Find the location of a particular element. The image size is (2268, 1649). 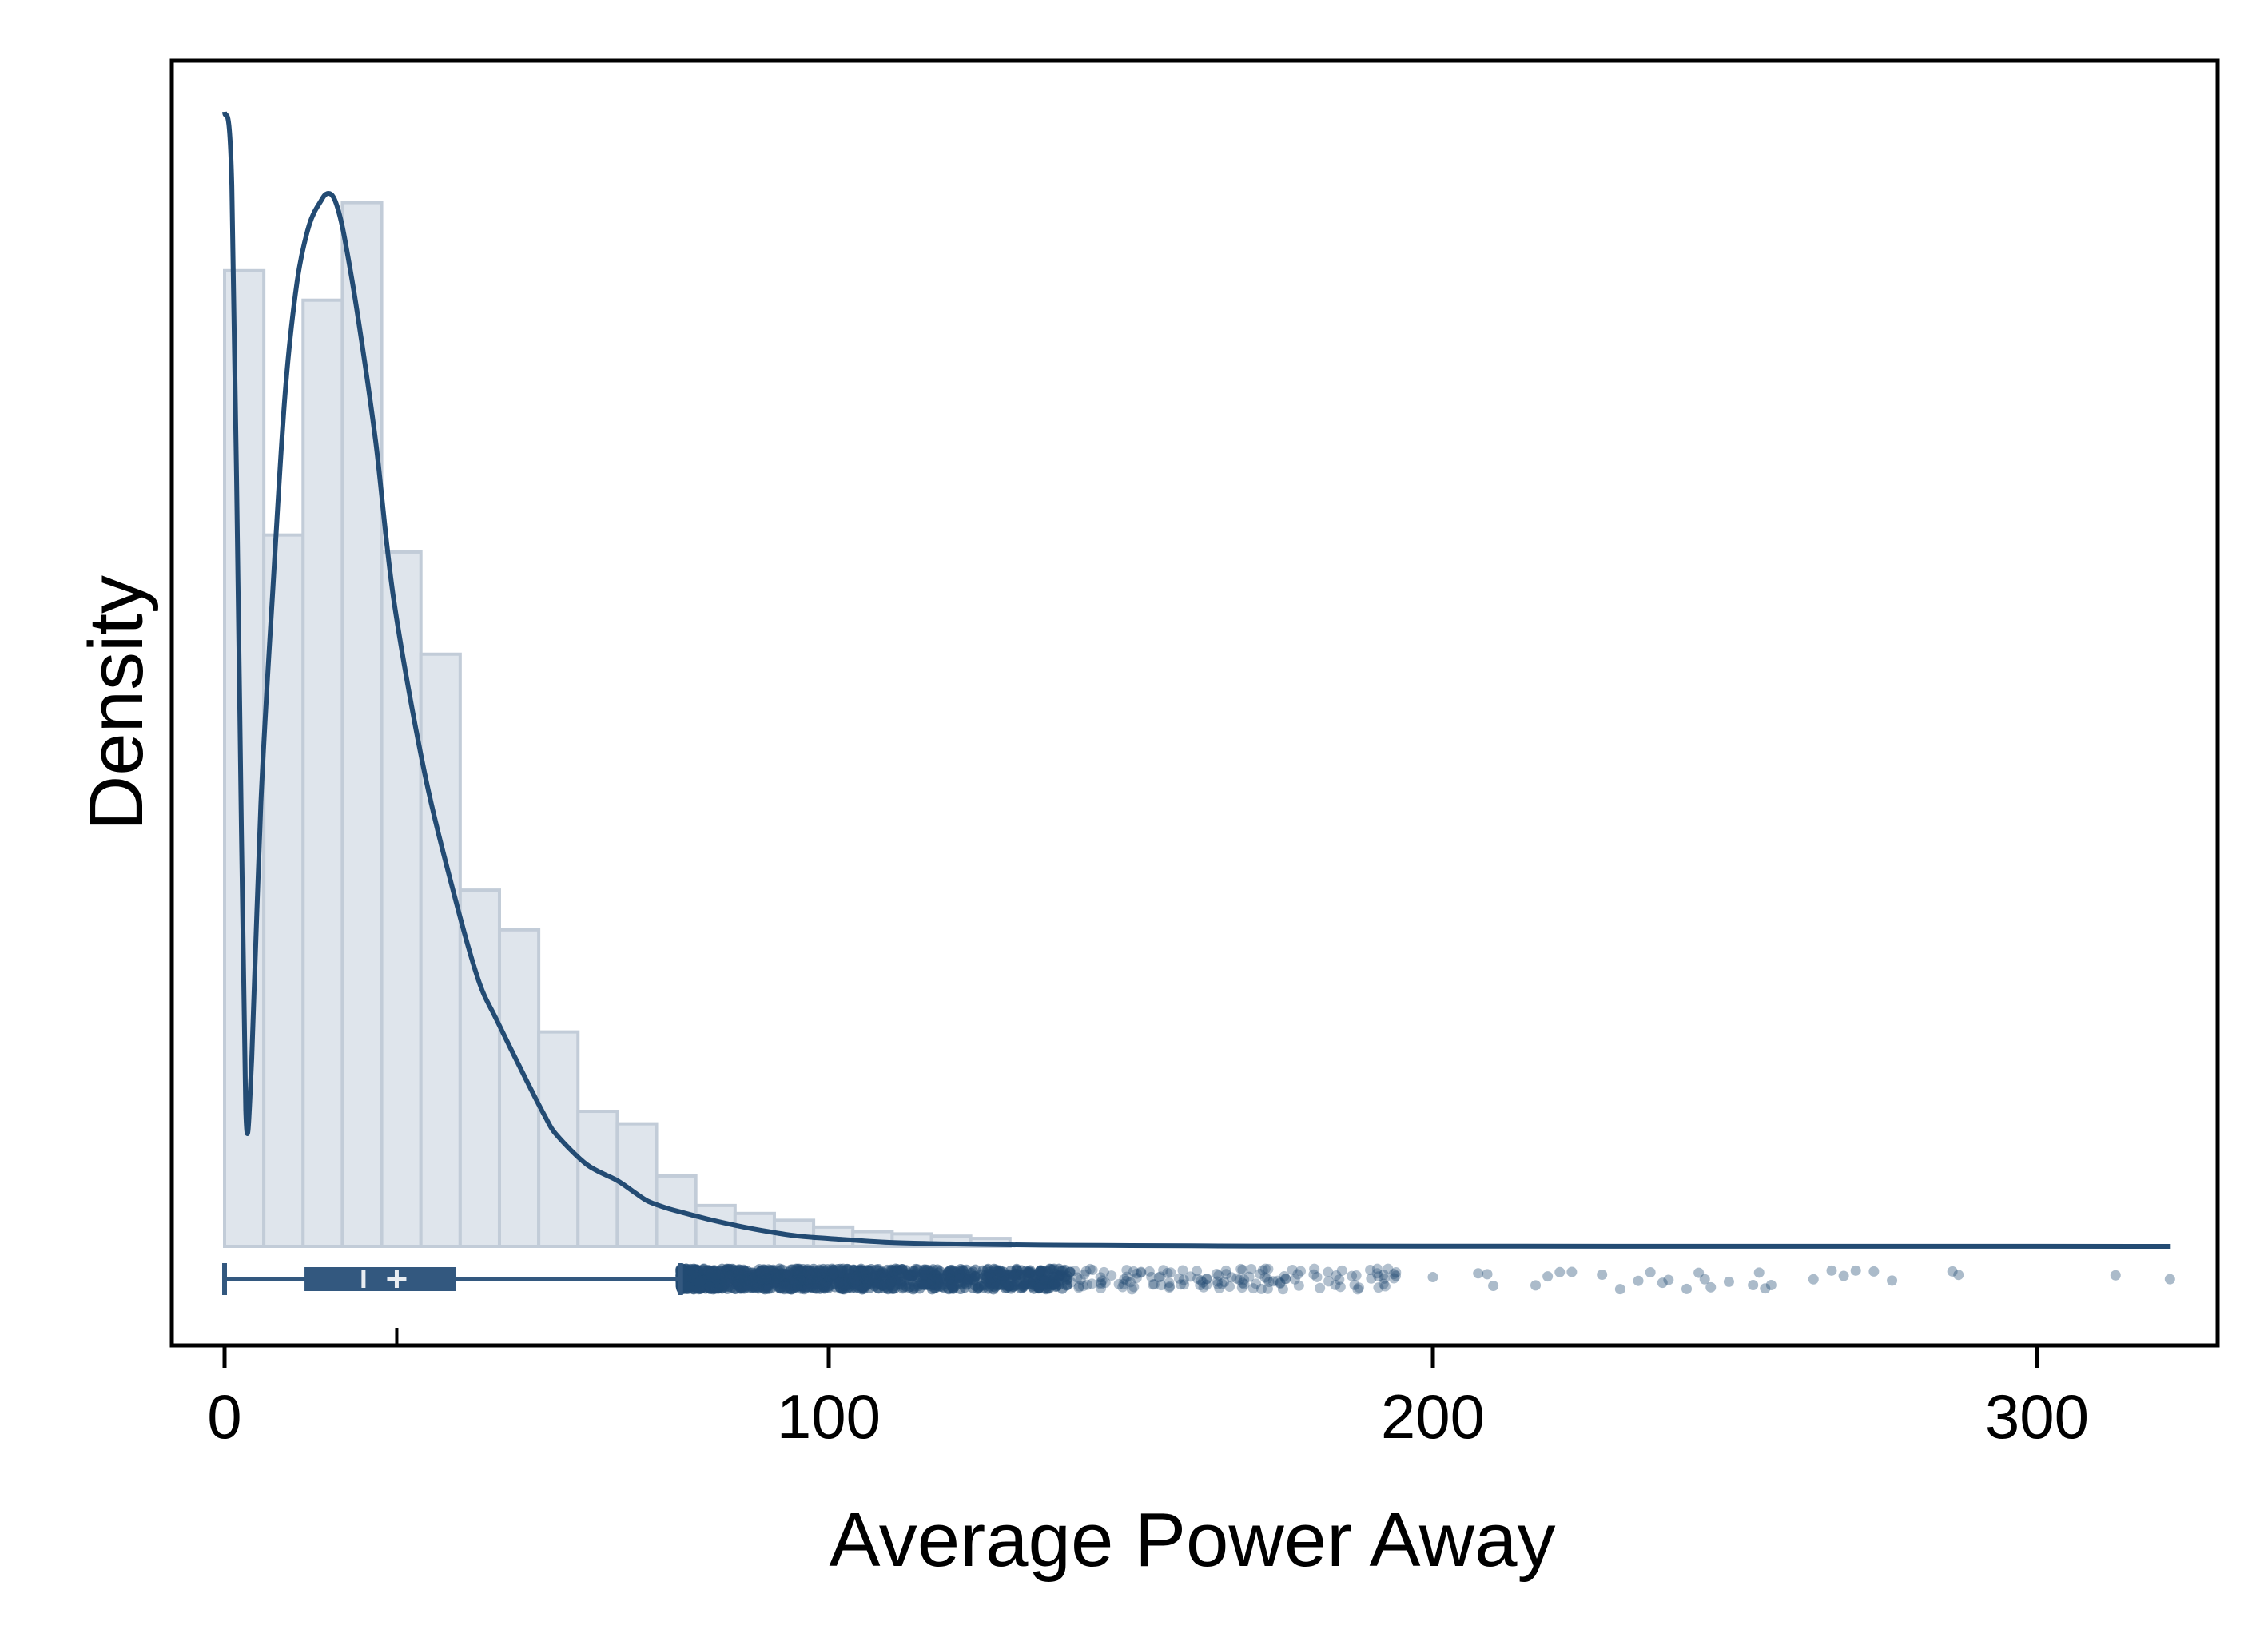

y-axis-title: Density is located at coordinates (116, 703).